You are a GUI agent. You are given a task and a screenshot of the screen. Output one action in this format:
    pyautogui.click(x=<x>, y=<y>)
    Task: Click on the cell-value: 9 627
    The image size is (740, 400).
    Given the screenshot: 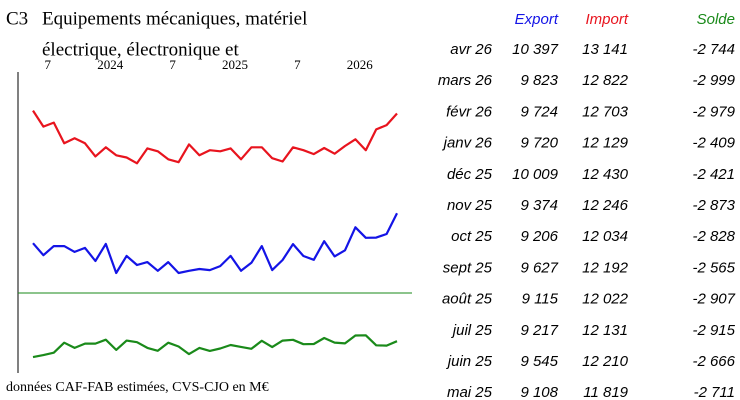 What is the action you would take?
    pyautogui.click(x=539, y=267)
    